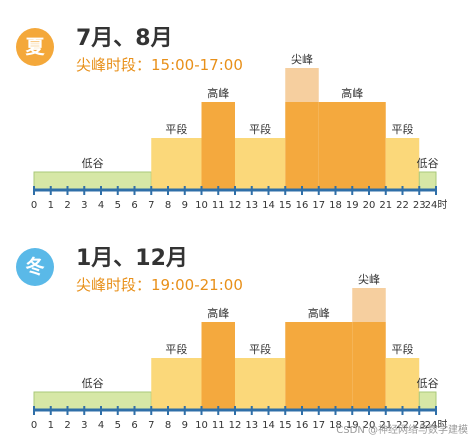  Describe the element at coordinates (159, 285) in the screenshot. I see `winter-peak-period-label: 尖峰时段：19:00-21:00` at that location.